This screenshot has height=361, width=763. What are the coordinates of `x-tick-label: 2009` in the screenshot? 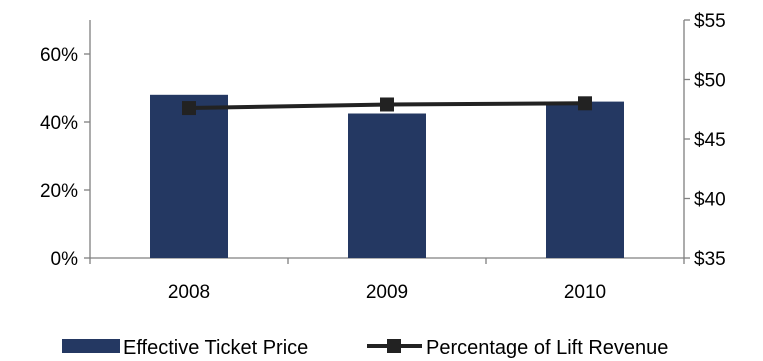 It's located at (387, 292).